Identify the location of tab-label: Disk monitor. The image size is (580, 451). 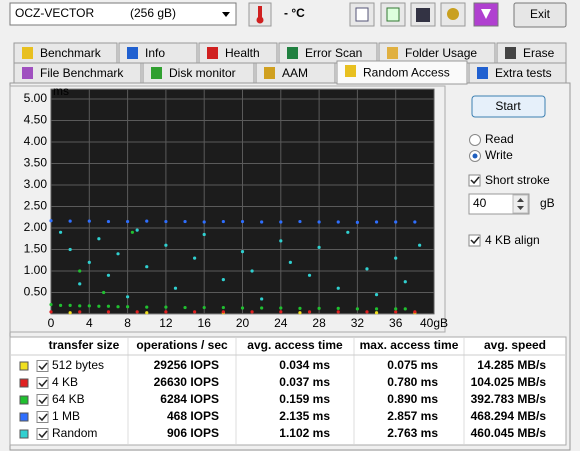
(202, 73).